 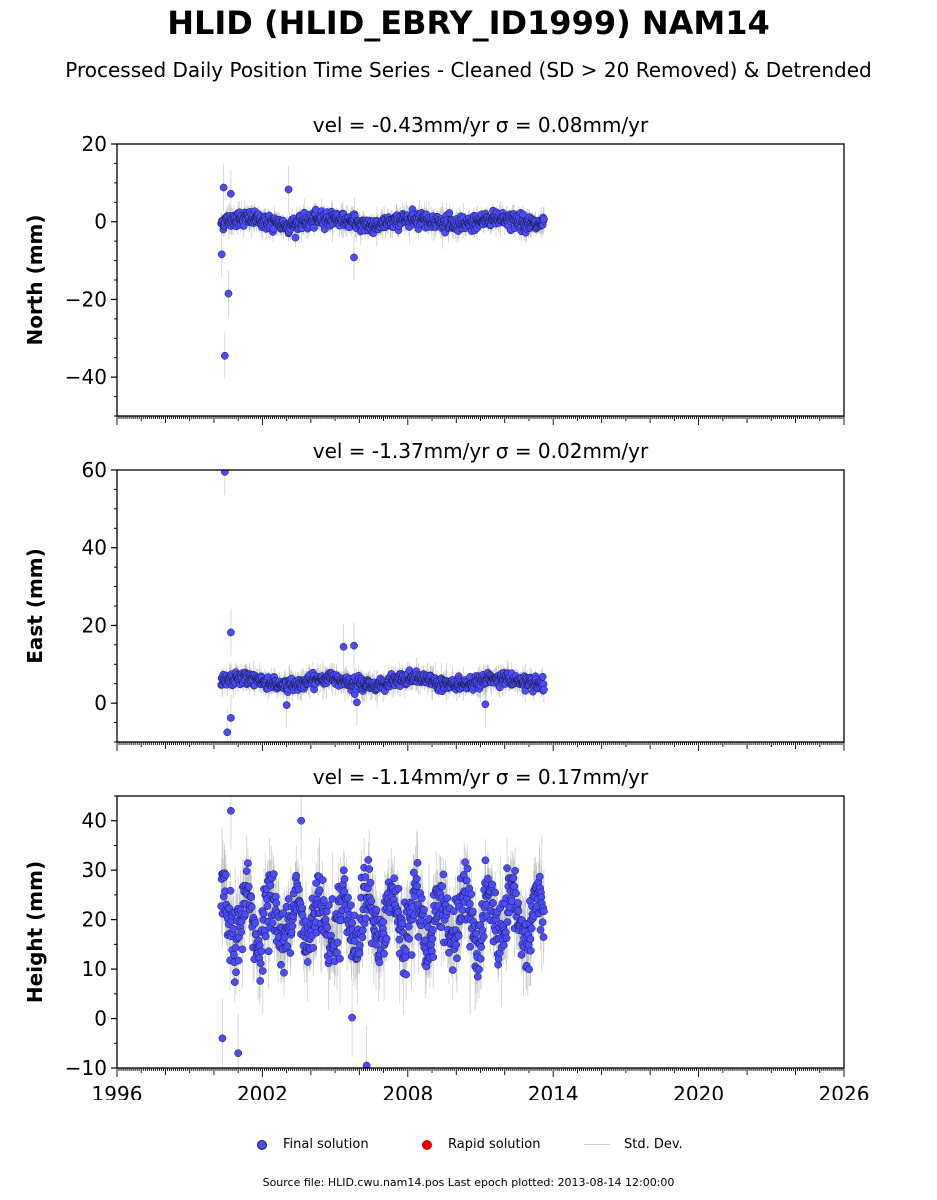 I want to click on east-ytick-label: 40, so click(x=94, y=548).